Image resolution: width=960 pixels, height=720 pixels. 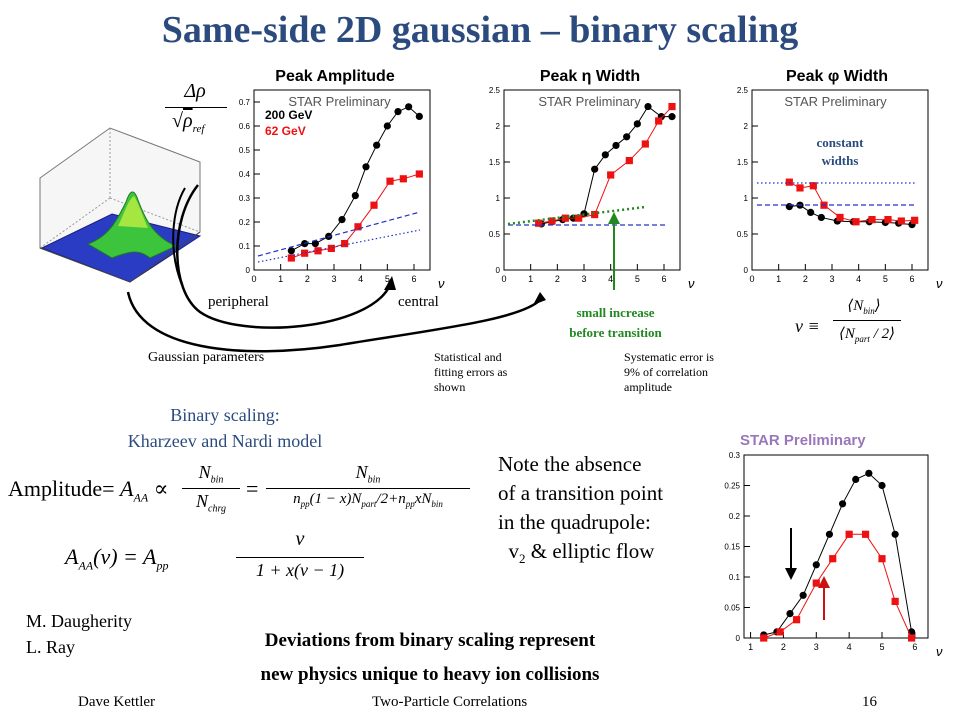 I want to click on page-title: Same-side 2D gaussian – binary scaling, so click(x=480, y=30).